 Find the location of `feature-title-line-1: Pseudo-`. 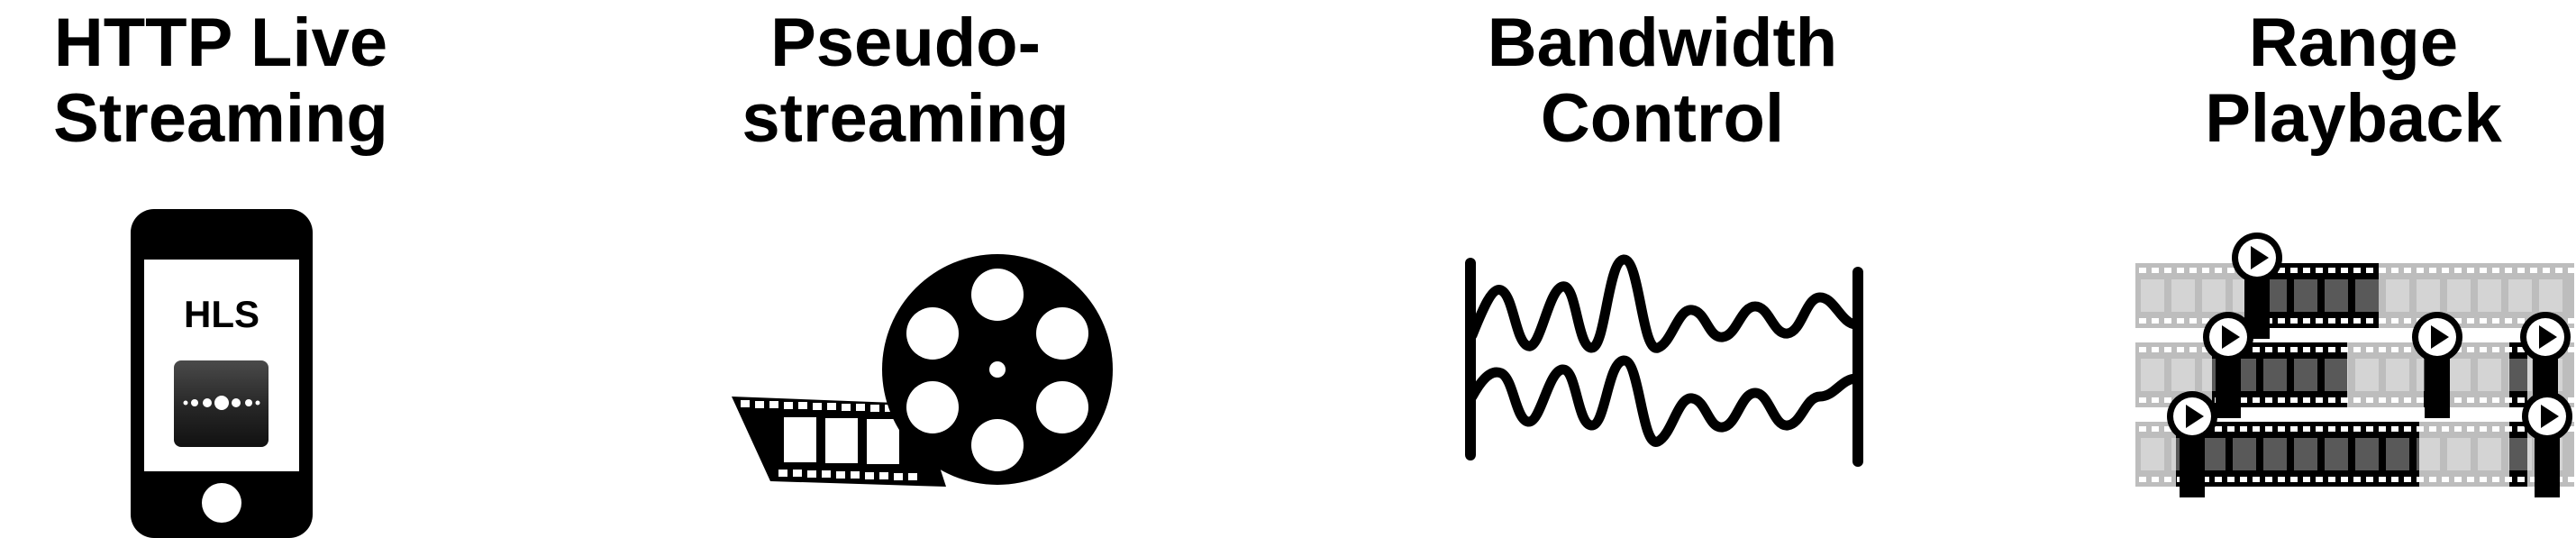

feature-title-line-1: Pseudo- is located at coordinates (905, 43).